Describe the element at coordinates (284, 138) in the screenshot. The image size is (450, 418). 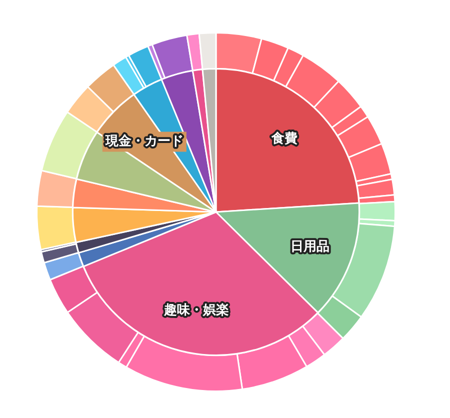
I see `slice-label: 食費` at that location.